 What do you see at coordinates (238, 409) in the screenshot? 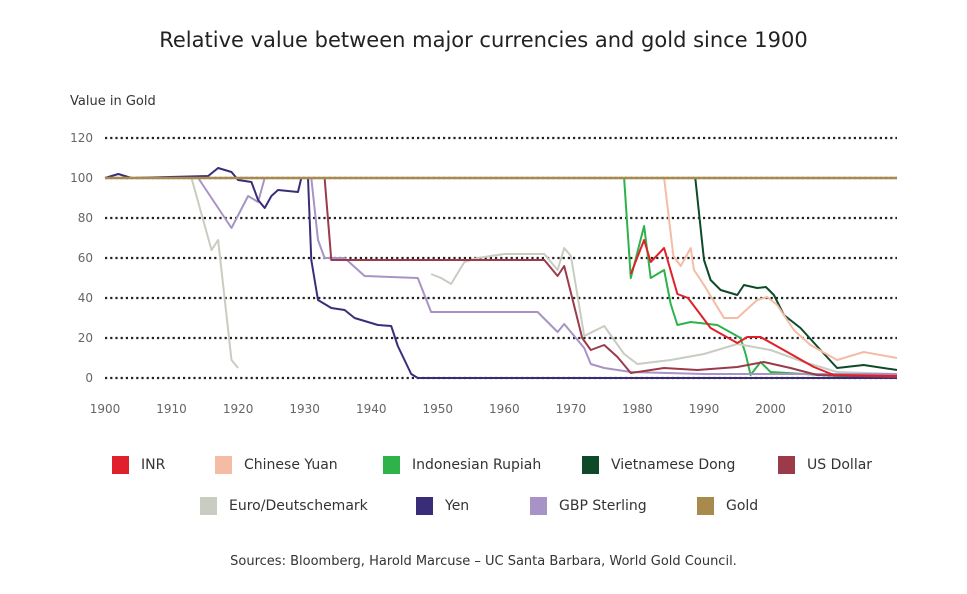
I see `x-tick-label: 1920` at bounding box center [238, 409].